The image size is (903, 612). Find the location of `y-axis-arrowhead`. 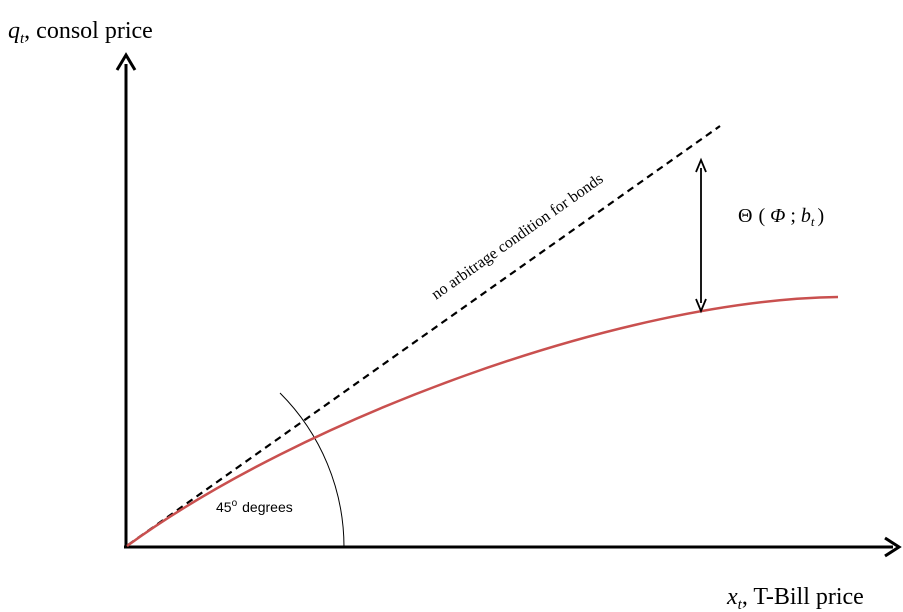

y-axis-arrowhead is located at coordinates (126, 61).